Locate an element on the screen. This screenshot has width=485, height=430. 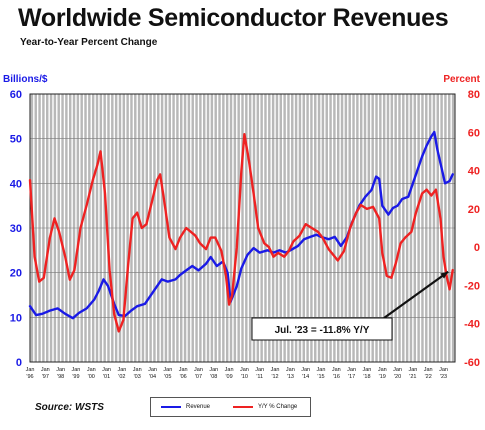
x-tick-year: '97 is located at coordinates (45, 377).